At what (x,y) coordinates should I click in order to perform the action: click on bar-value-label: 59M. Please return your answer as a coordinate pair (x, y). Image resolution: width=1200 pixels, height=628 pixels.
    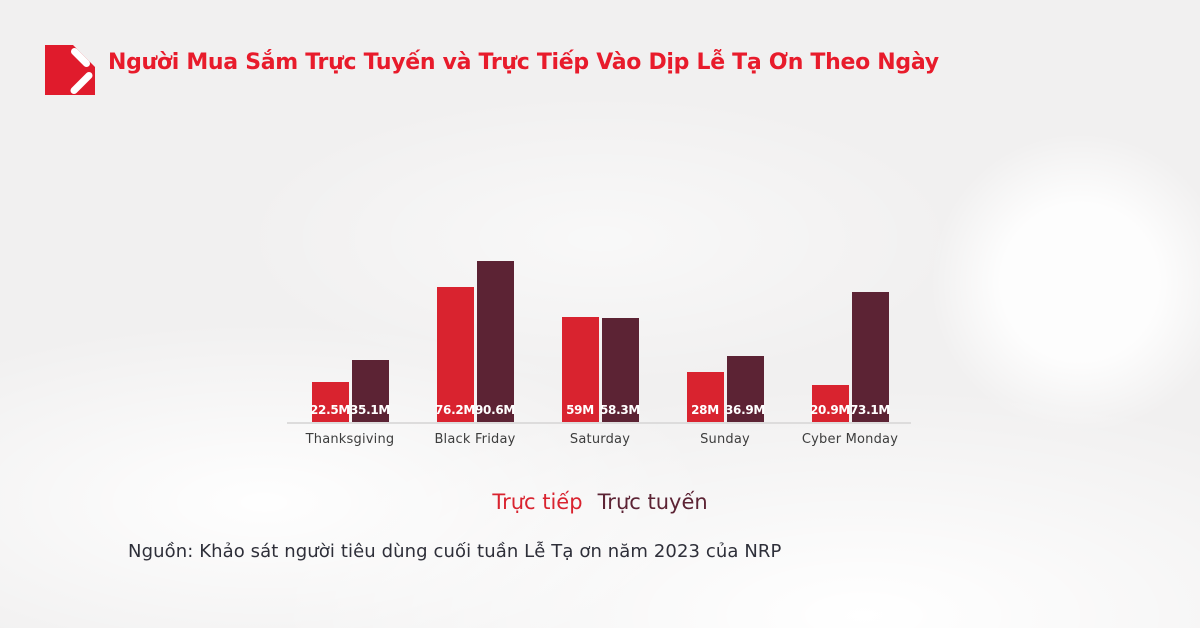
    Looking at the image, I should click on (580, 410).